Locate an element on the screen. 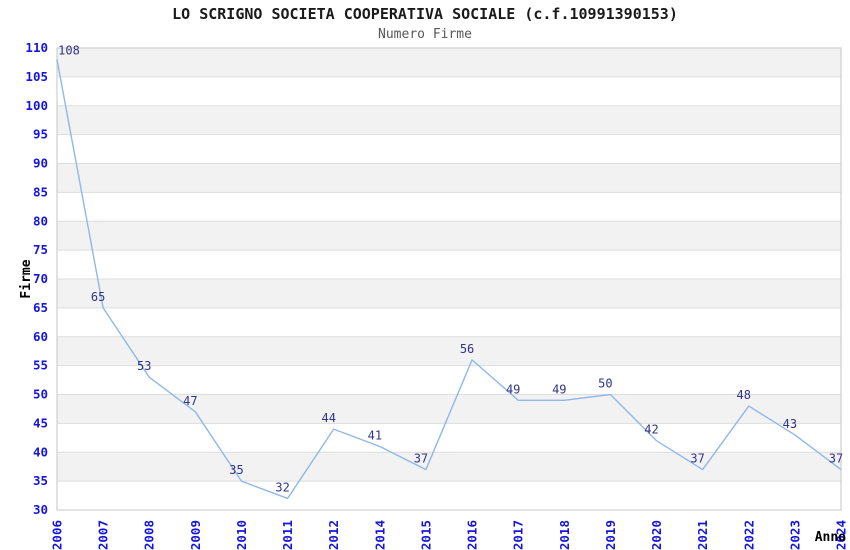 This screenshot has width=850, height=550. y-tick-label: 75 is located at coordinates (40, 249).